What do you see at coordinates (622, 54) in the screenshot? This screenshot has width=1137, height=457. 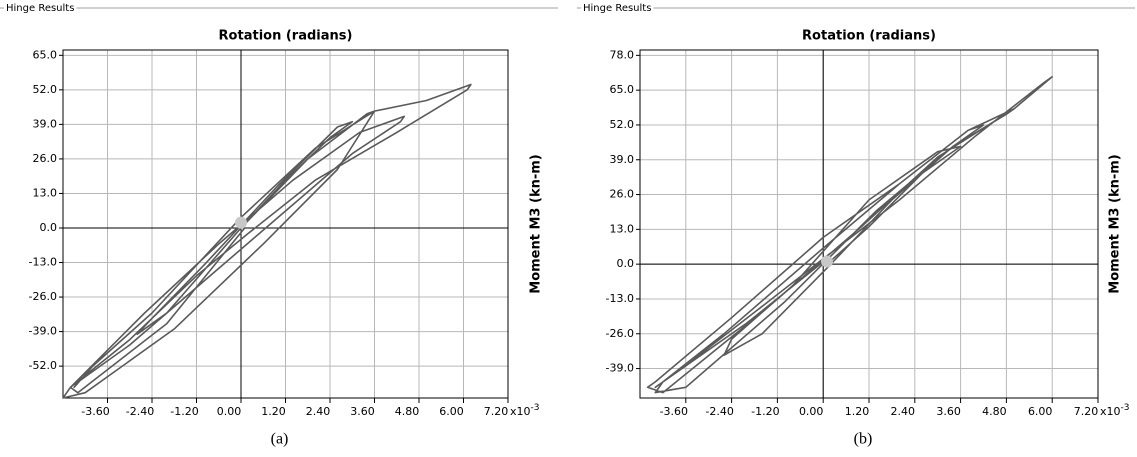 I see `y-tick-label: 78.0` at bounding box center [622, 54].